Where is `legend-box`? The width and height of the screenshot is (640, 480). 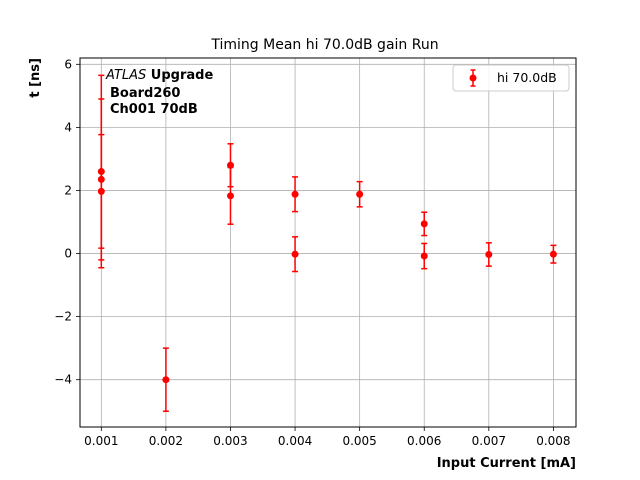 legend-box is located at coordinates (511, 78).